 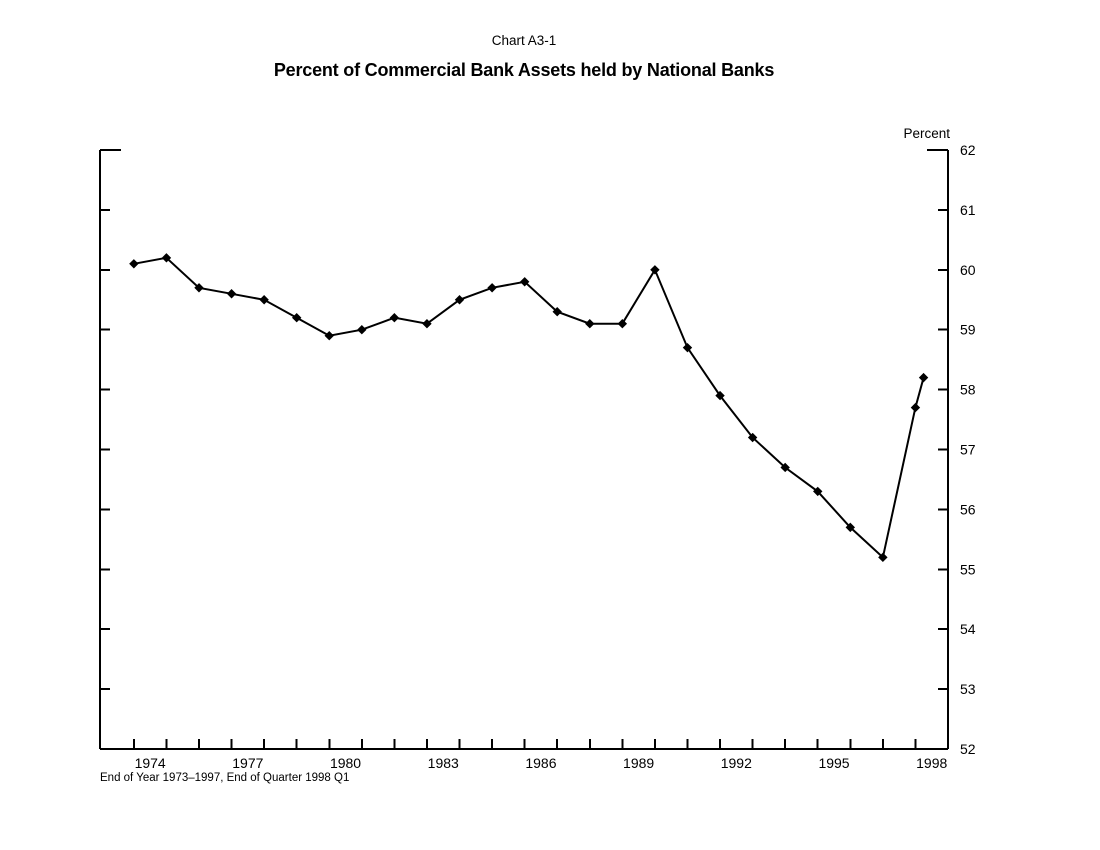 What do you see at coordinates (968, 749) in the screenshot?
I see `svg-text: 52` at bounding box center [968, 749].